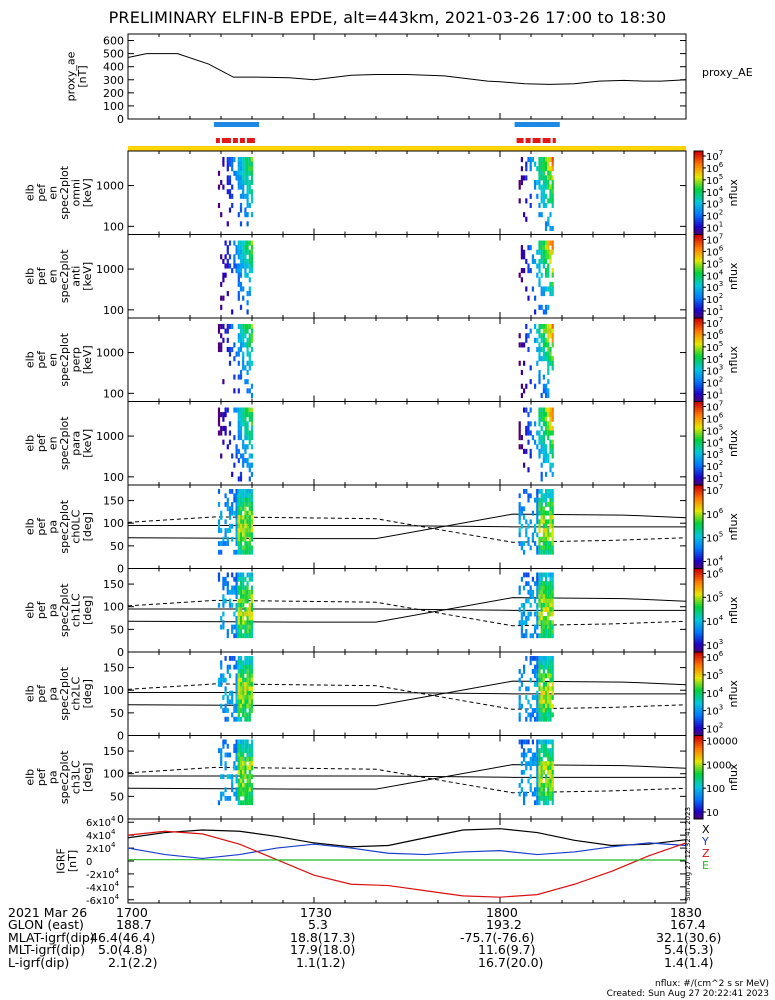 This screenshot has width=775, height=1000. What do you see at coordinates (715, 275) in the screenshot?
I see `colorbar-label: 10⁴` at bounding box center [715, 275].